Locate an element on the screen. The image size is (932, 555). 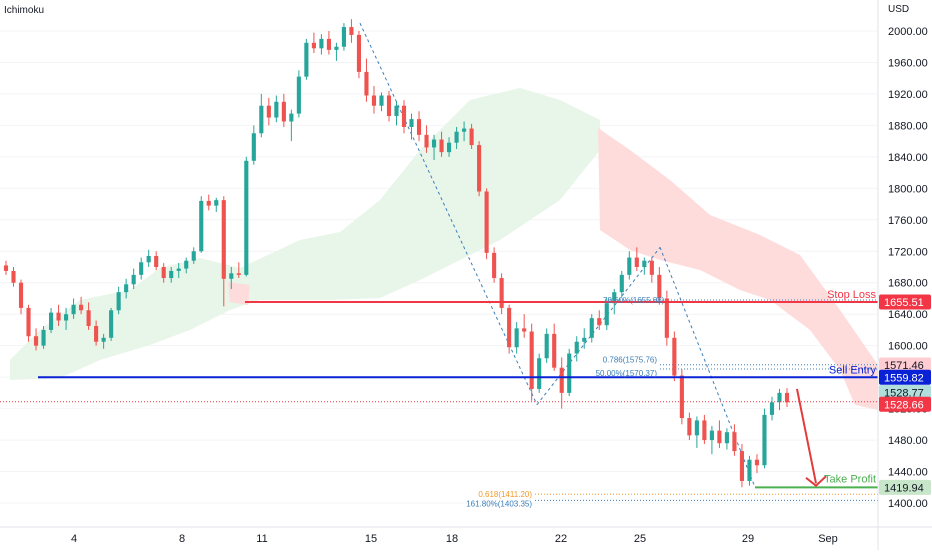
x-tick-label: 4 is located at coordinates (74, 539).